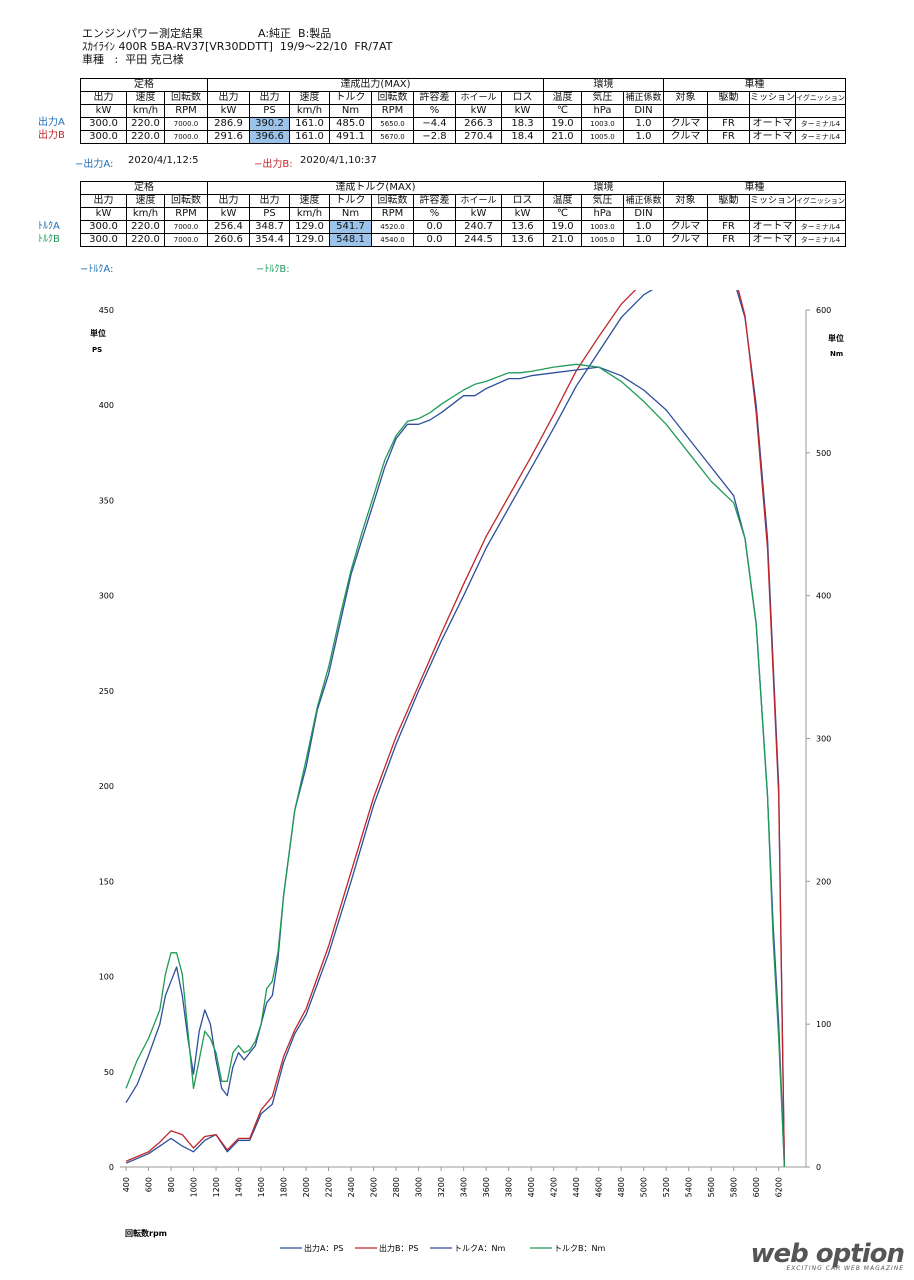  I want to click on unit-cell: PS, so click(269, 214).